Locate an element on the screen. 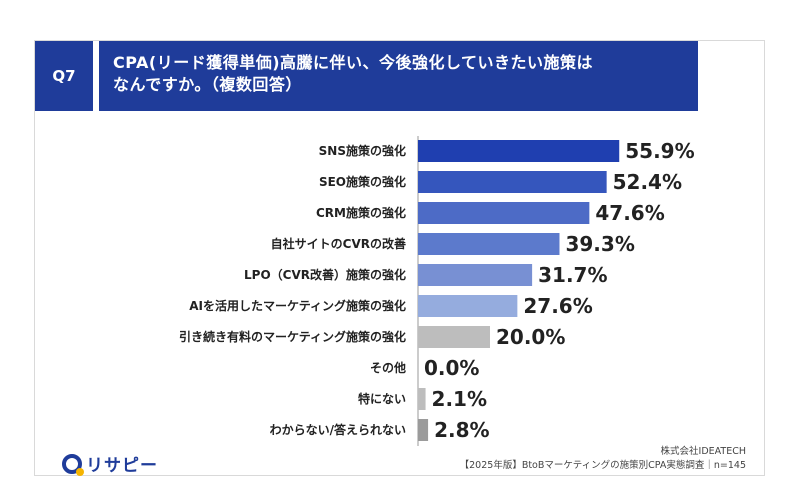 Image resolution: width=800 pixels, height=501 pixels. value-label: 2.1% is located at coordinates (459, 399).